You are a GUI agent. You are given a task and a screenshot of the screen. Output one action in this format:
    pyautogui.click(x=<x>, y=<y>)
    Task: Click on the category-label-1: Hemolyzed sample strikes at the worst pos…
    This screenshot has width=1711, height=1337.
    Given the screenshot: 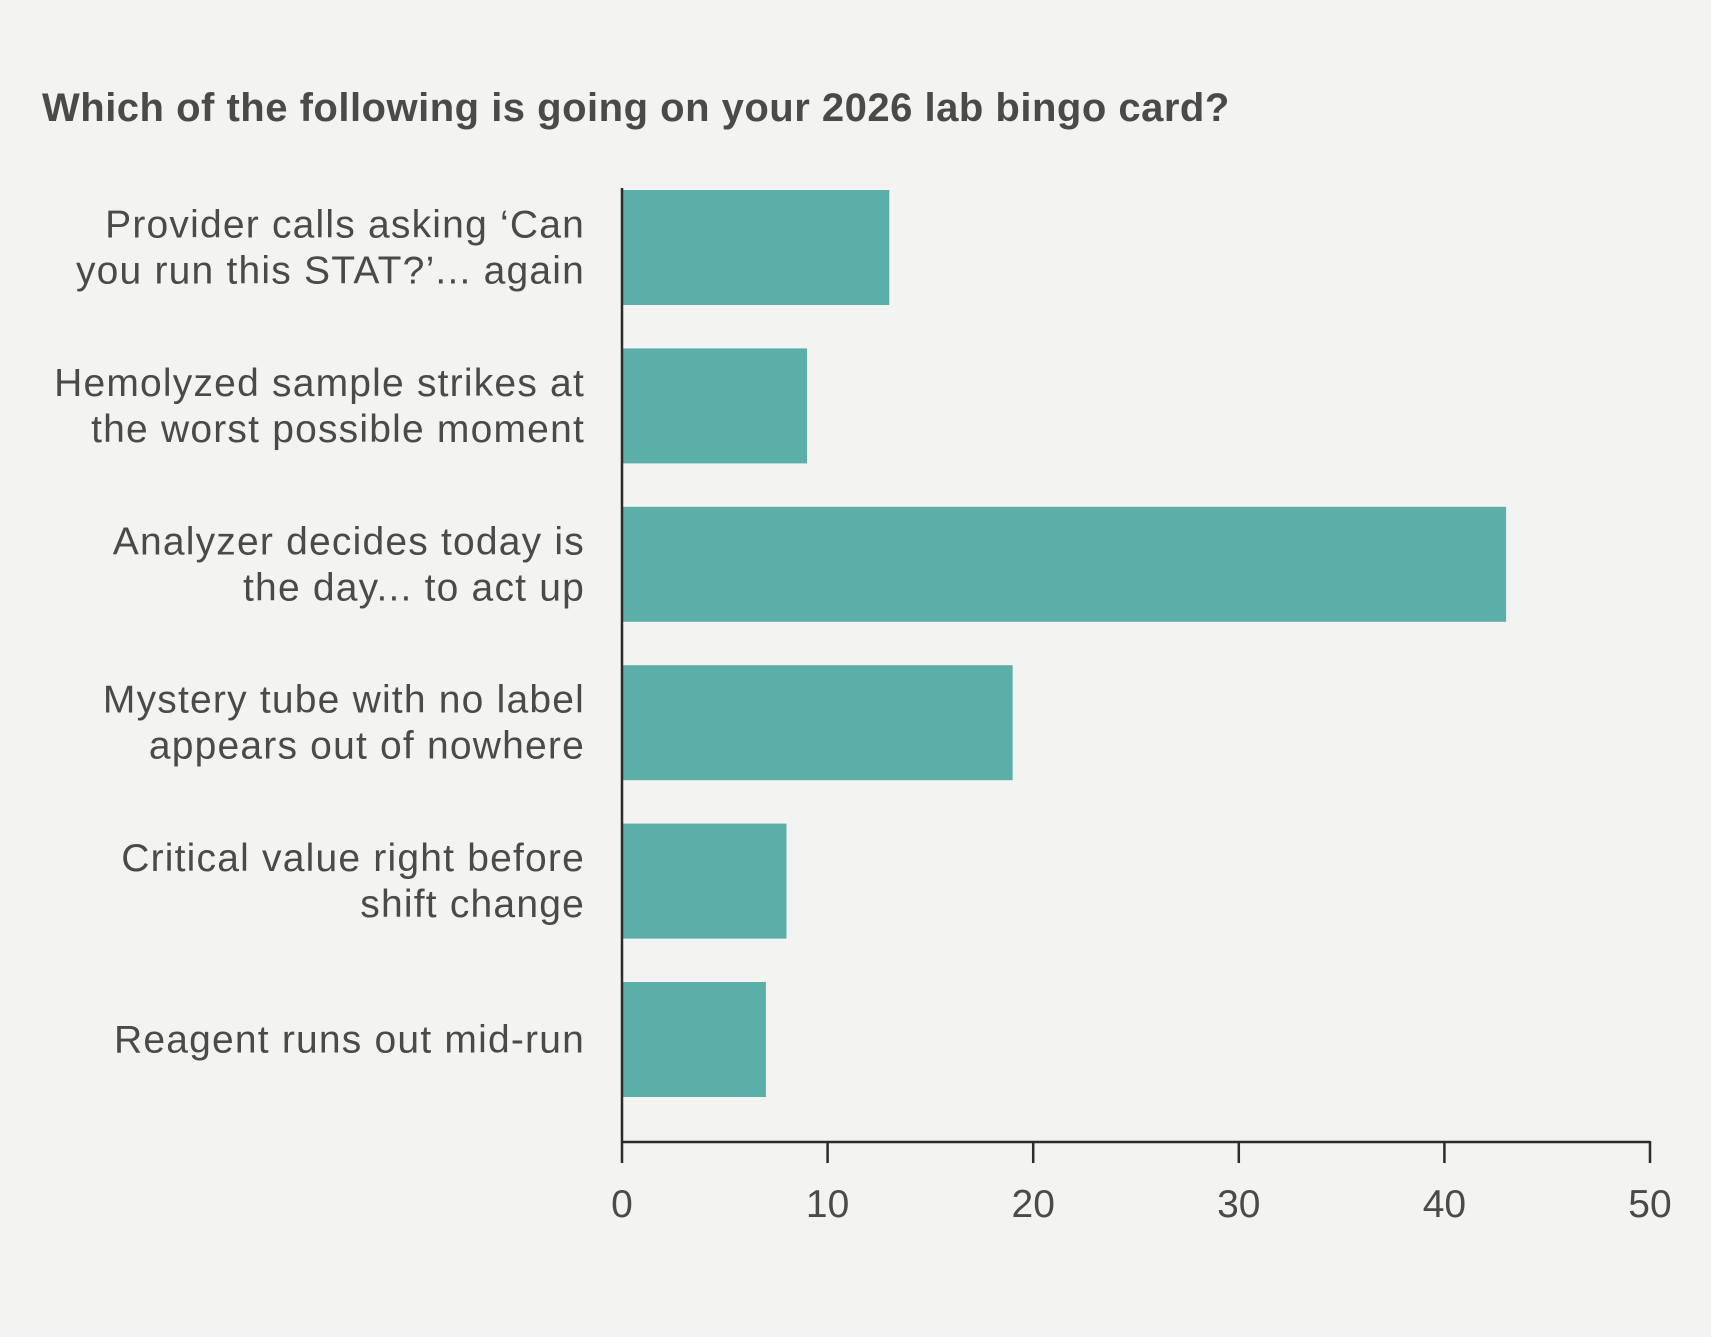 What is the action you would take?
    pyautogui.click(x=319, y=406)
    